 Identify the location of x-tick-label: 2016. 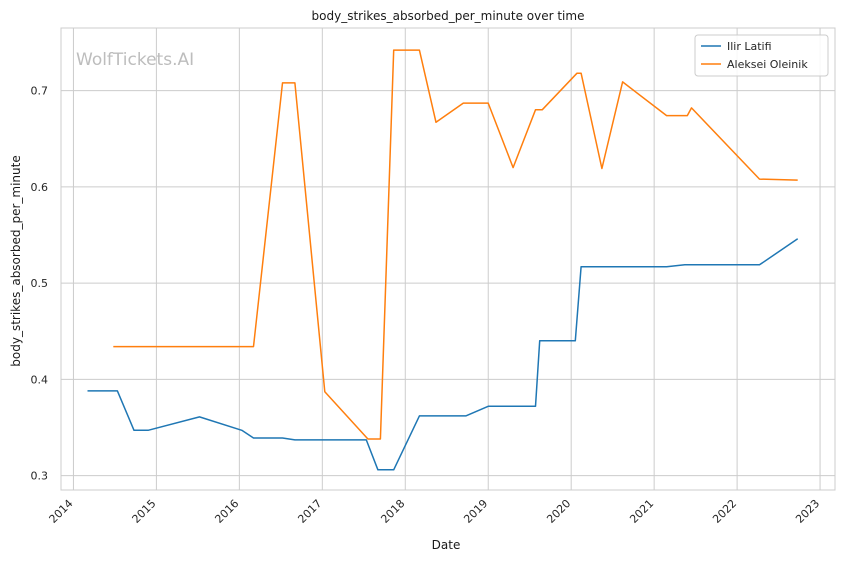
(226, 511).